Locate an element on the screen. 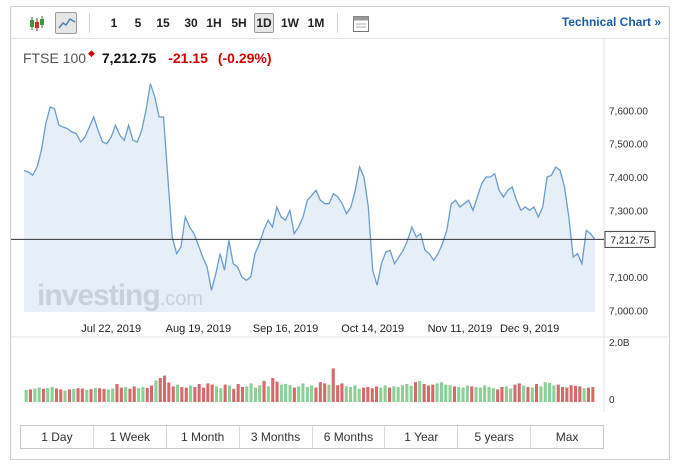 The width and height of the screenshot is (680, 471). candlestick-icon is located at coordinates (37, 23).